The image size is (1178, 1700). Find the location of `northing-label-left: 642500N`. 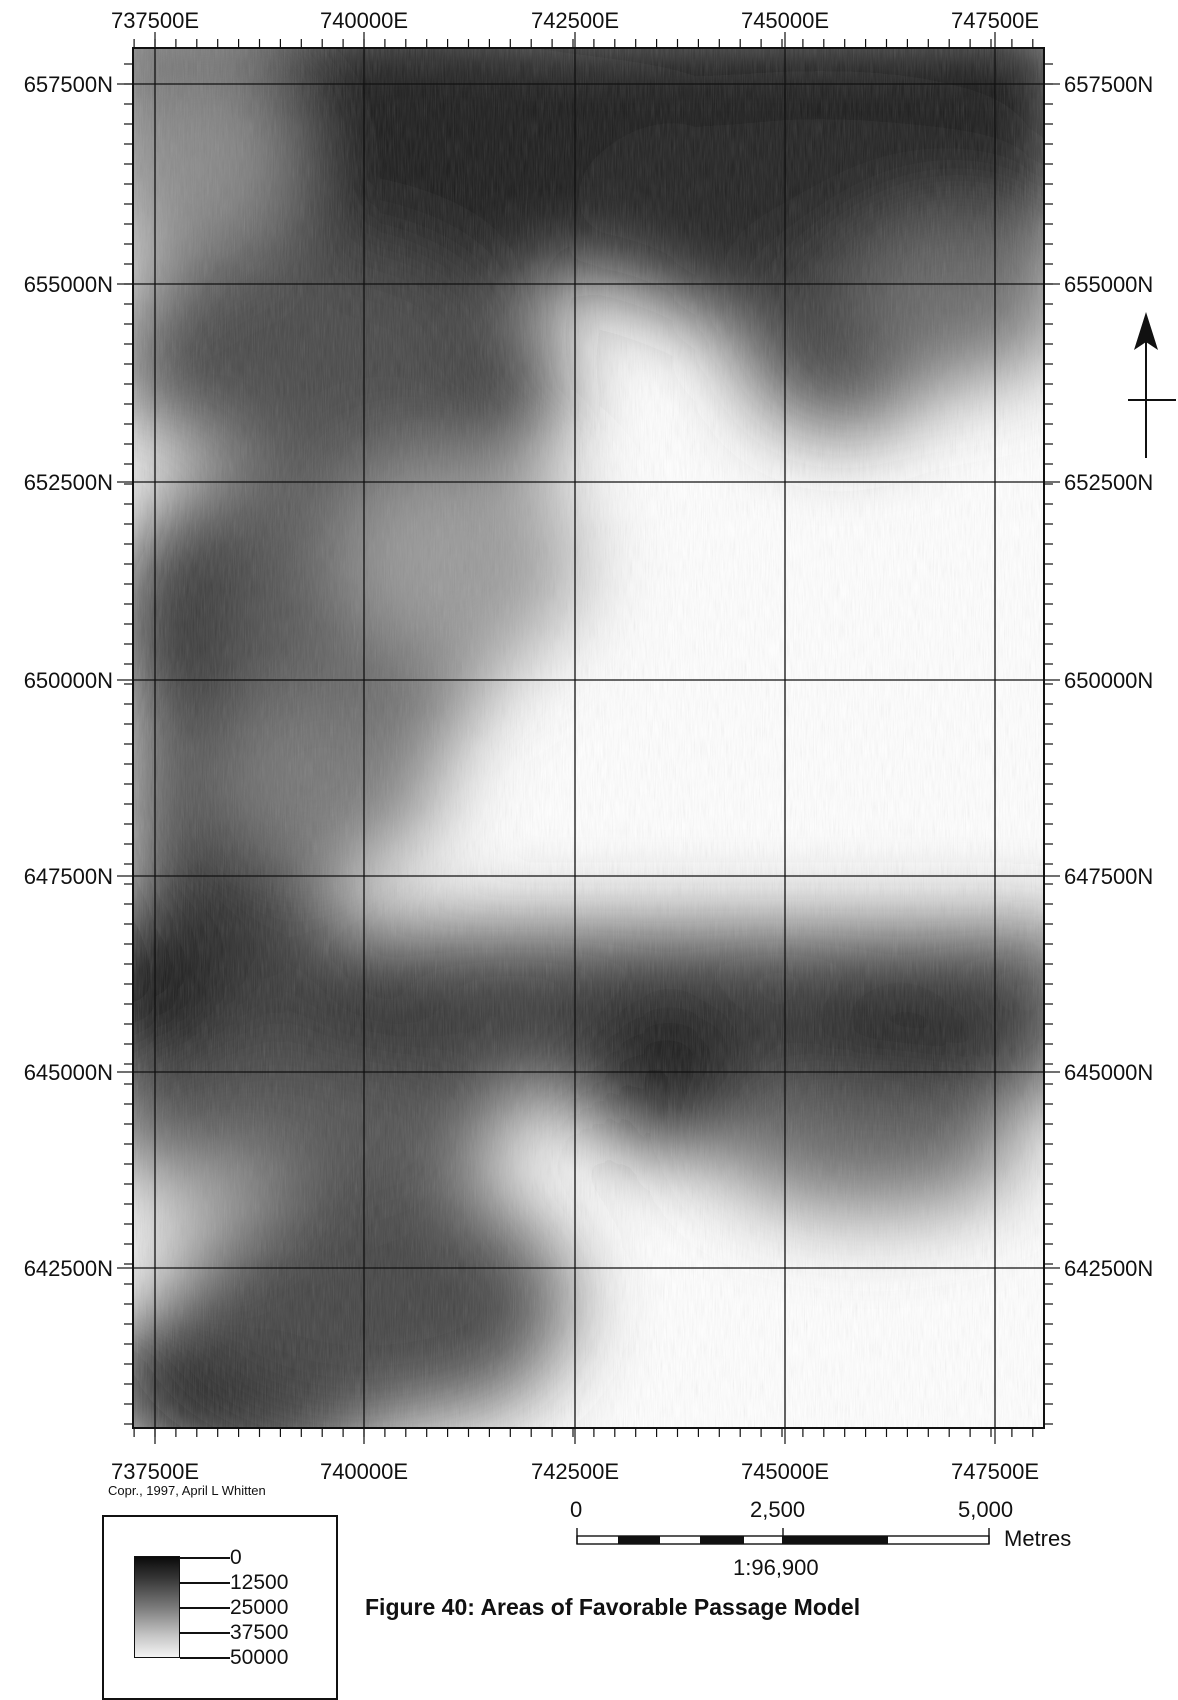

northing-label-left: 642500N is located at coordinates (68, 1268).